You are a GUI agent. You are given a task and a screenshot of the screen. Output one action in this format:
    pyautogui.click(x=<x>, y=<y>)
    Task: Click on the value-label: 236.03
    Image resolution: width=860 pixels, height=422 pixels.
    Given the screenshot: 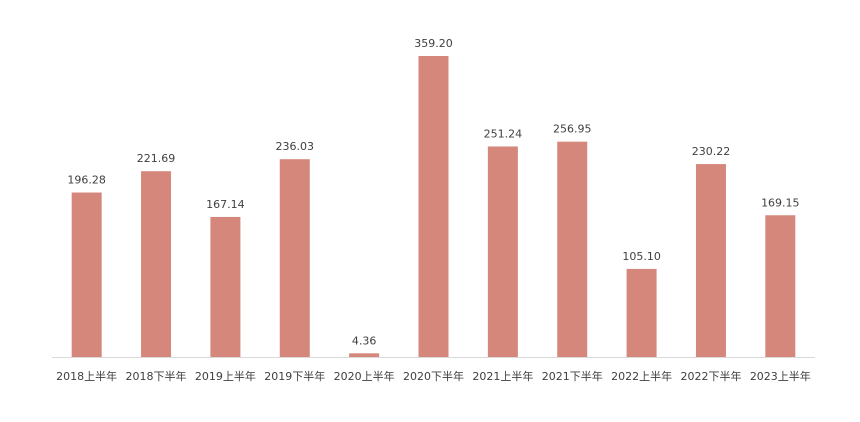 What is the action you would take?
    pyautogui.click(x=295, y=146)
    